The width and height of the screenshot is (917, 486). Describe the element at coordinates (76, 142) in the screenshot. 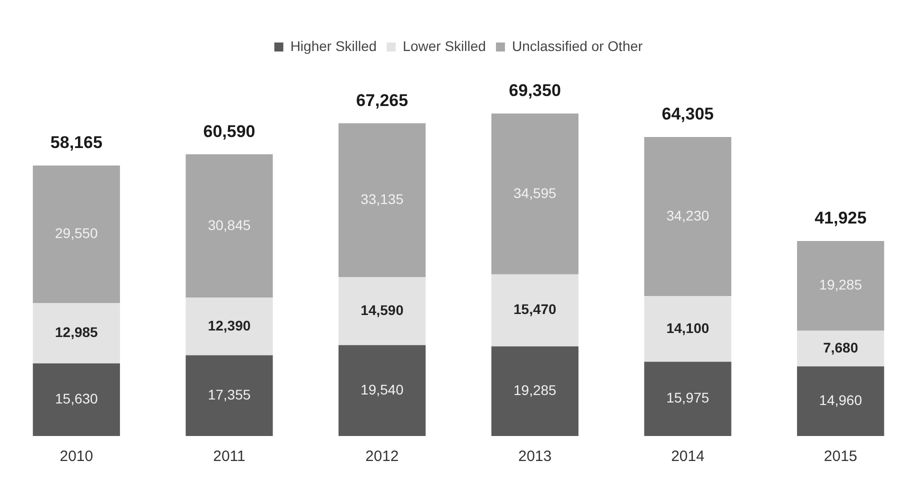

I see `total-label: 58,165` at that location.